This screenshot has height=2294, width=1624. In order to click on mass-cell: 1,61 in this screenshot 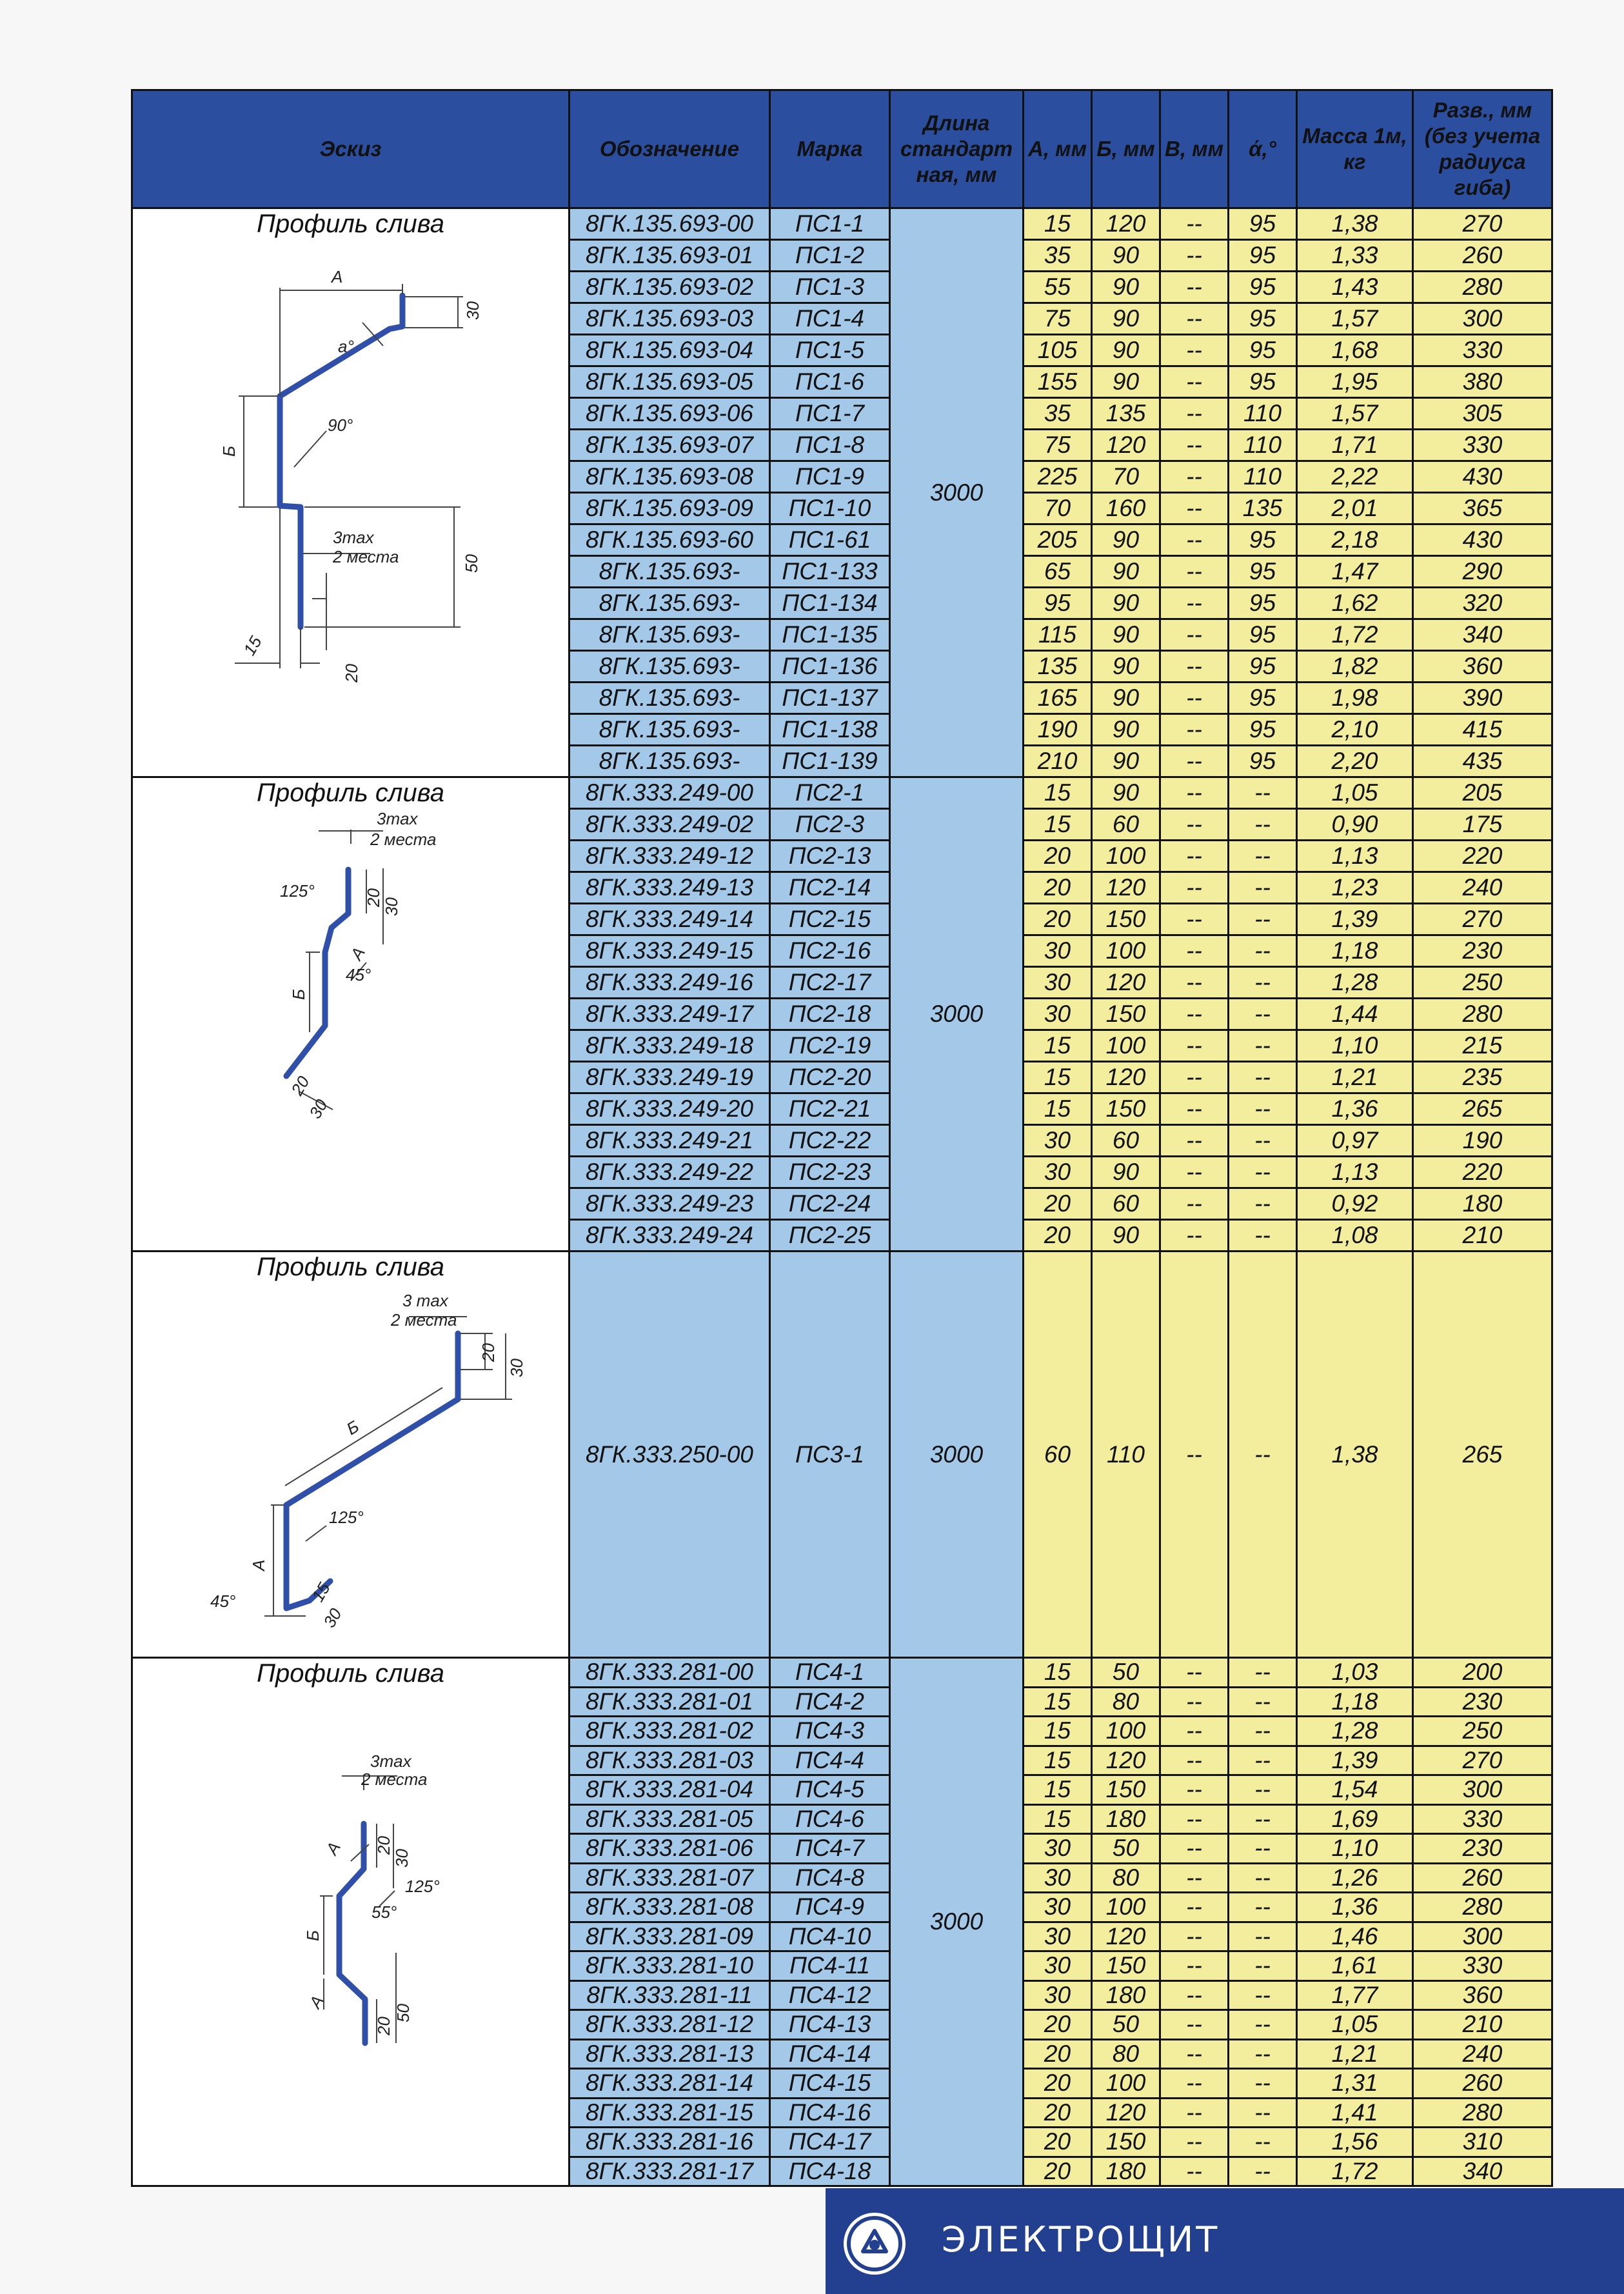, I will do `click(1355, 1966)`.